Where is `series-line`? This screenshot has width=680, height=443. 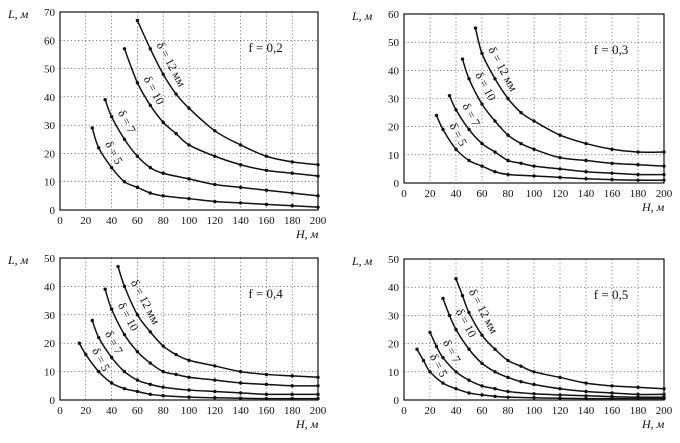
series-line is located at coordinates (205, 167).